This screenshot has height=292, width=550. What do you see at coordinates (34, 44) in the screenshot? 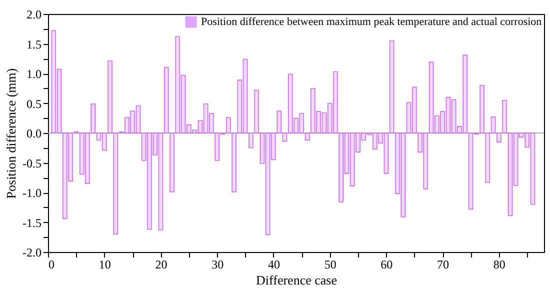
I see `y-tick-label: 1.5` at bounding box center [34, 44].